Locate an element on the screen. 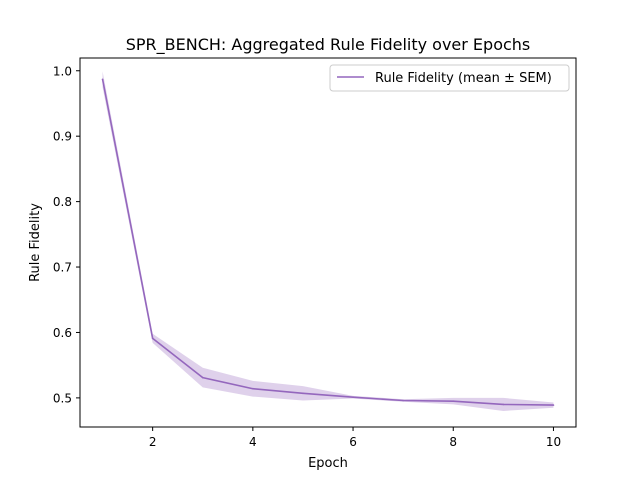  legend: Rule Fidelity (mean ± SEM) is located at coordinates (449, 78).